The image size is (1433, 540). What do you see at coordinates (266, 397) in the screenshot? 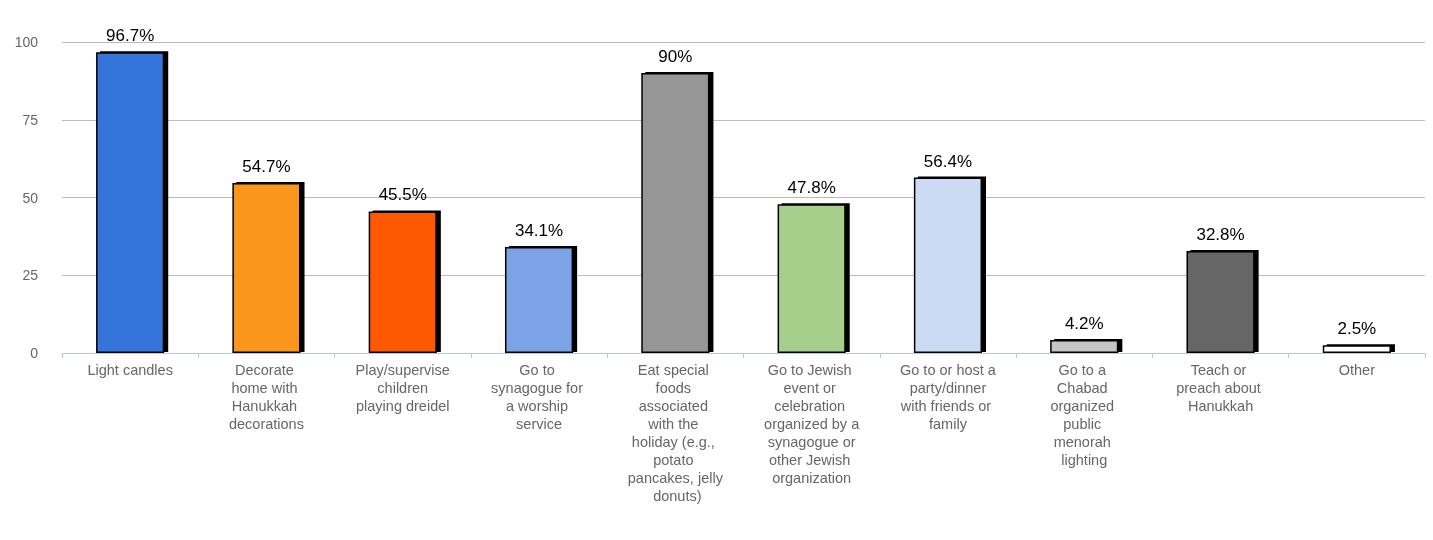
I see `x-tick-label: Decorate home with Hanukkah decorations` at bounding box center [266, 397].